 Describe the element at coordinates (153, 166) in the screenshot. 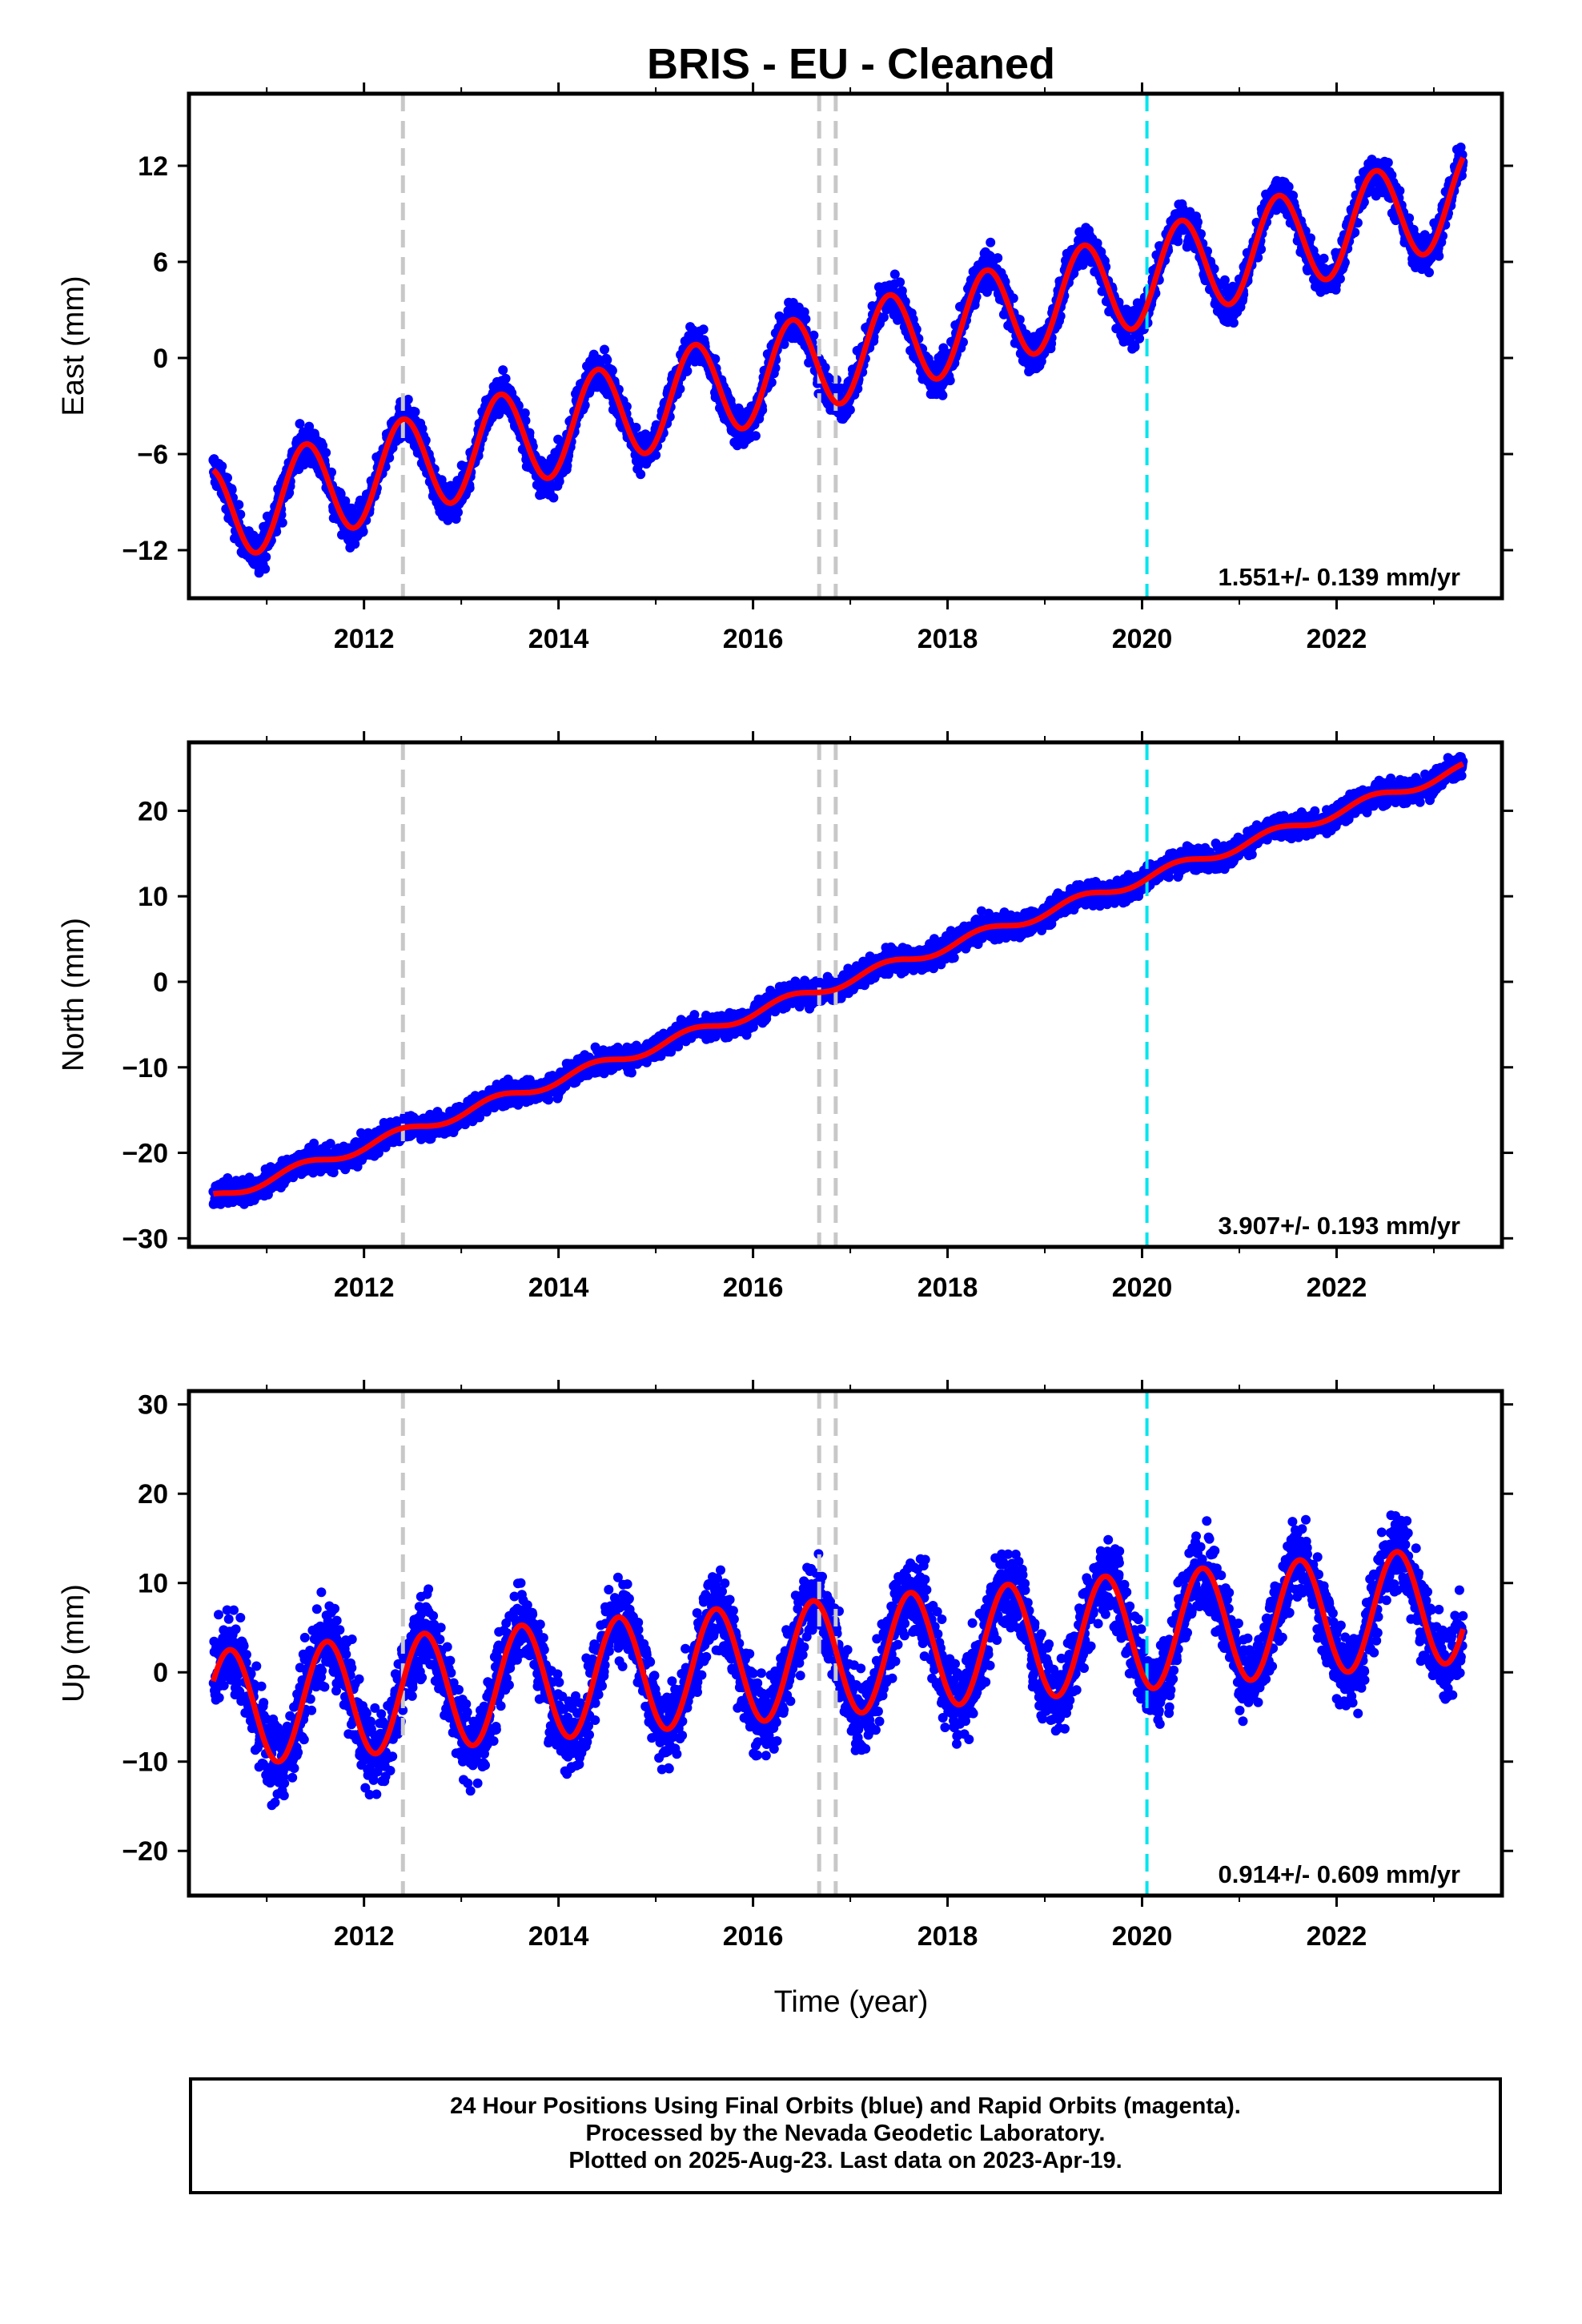

I see `y-tick-label: 12` at that location.